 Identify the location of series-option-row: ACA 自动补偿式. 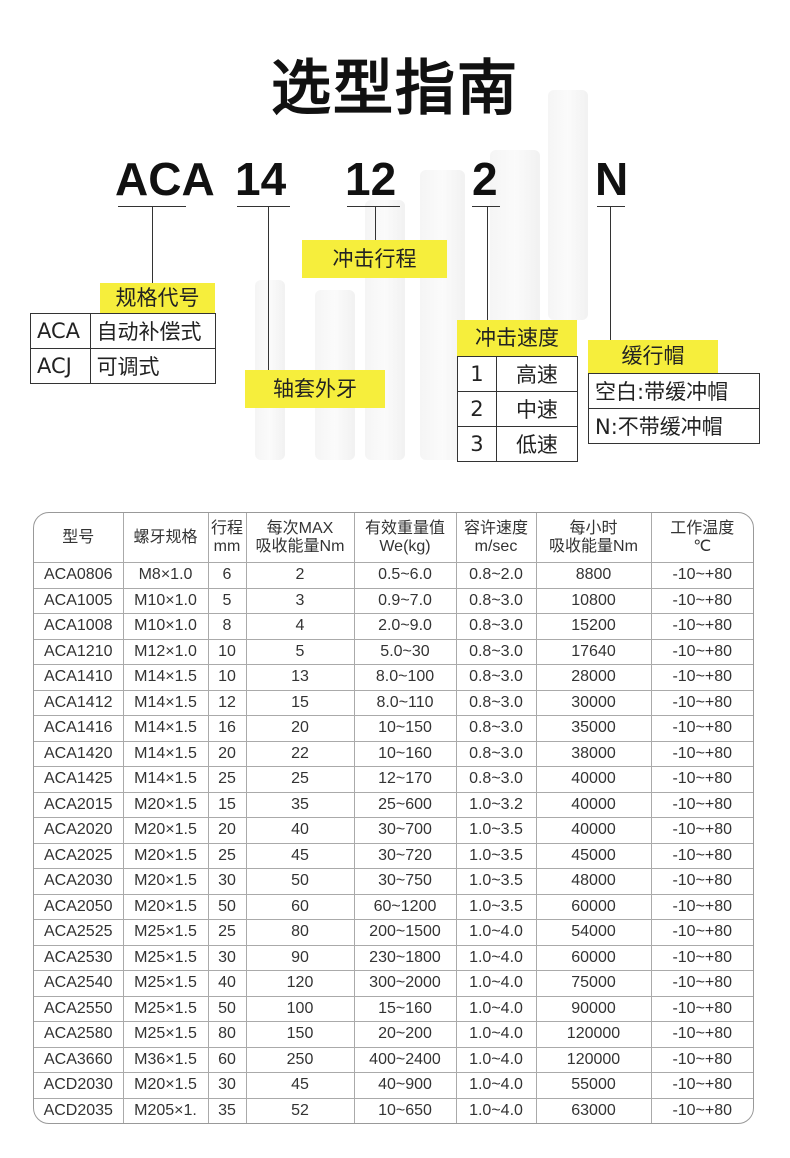
(123, 331).